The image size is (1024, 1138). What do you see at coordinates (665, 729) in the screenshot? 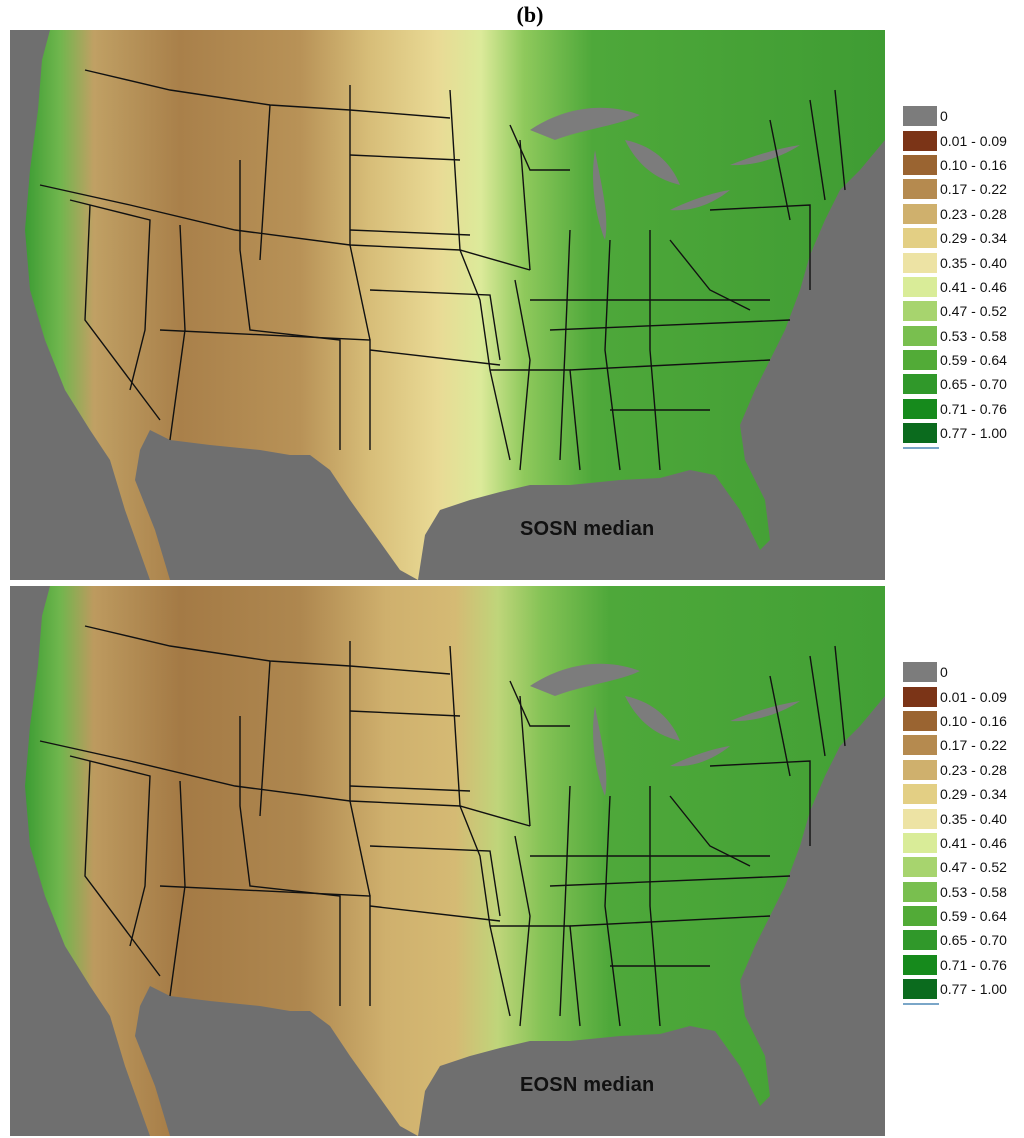
I see `great-lakes` at bounding box center [665, 729].